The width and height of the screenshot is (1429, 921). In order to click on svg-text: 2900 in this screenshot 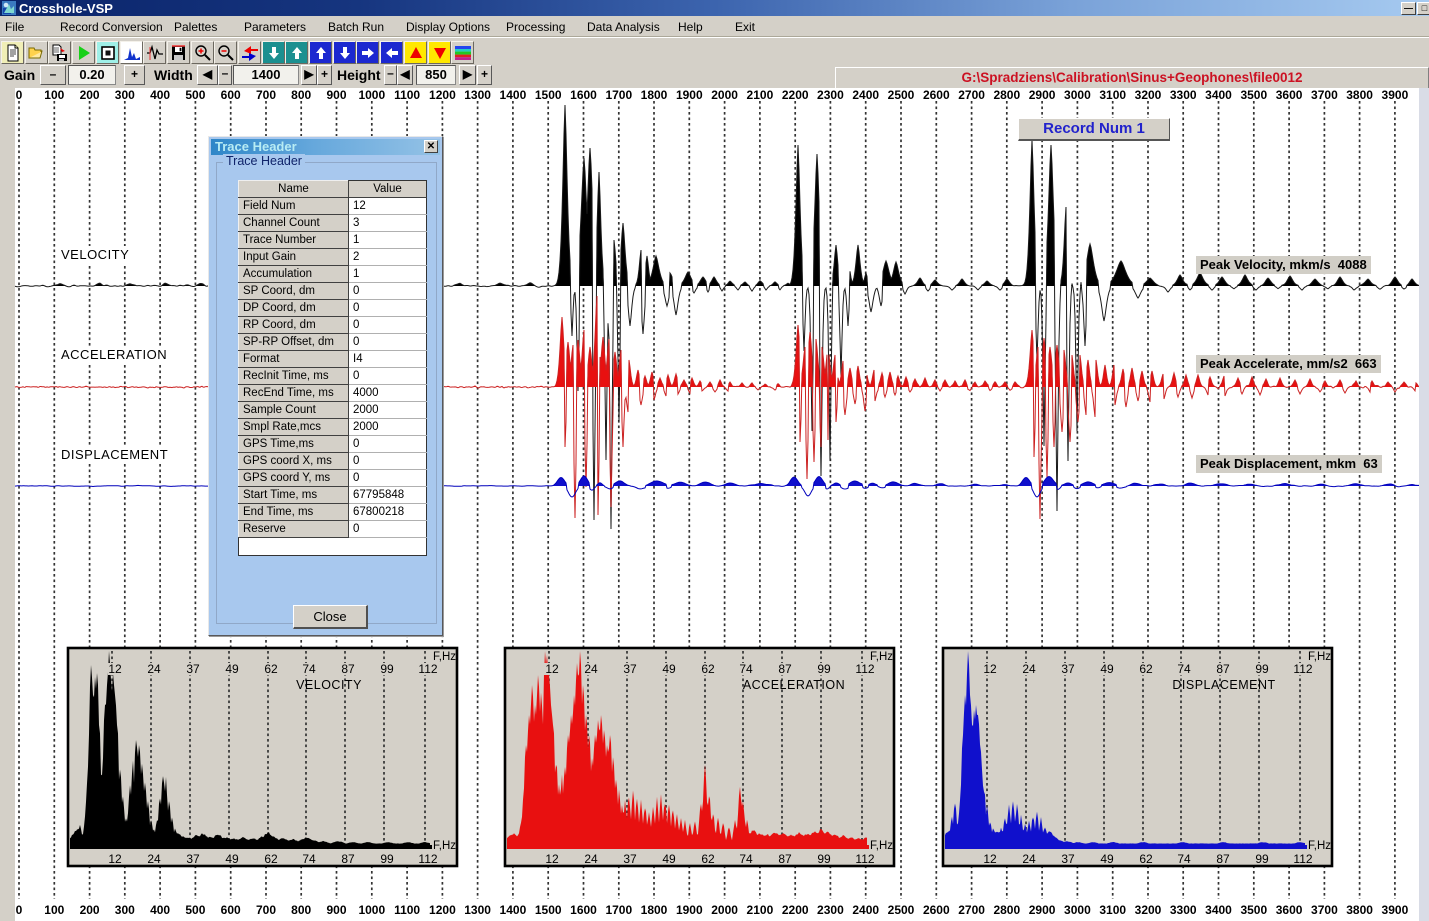, I will do `click(1042, 910)`.